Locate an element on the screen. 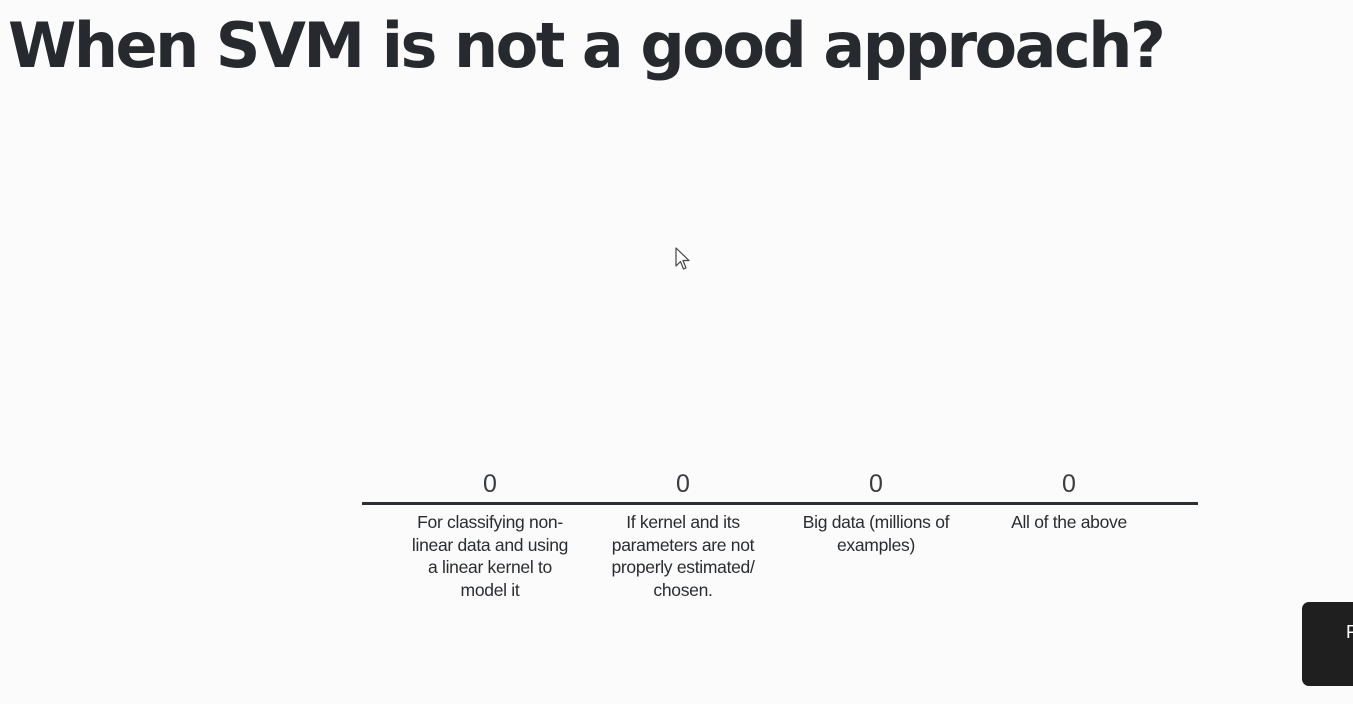 This screenshot has height=704, width=1353. poll-option: 0 Big data (millions of examples) is located at coordinates (876, 509).